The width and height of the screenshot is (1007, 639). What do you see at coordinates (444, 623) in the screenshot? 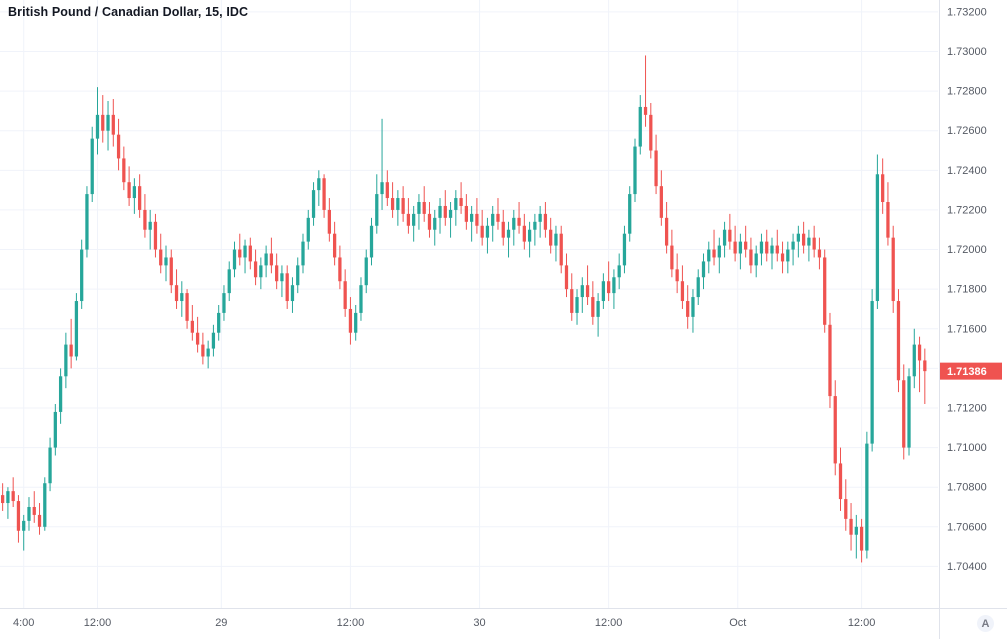
I see `time-axis: 4:00 12:00 29 12:00 30 12:00 Oct 12:00` at bounding box center [444, 623].